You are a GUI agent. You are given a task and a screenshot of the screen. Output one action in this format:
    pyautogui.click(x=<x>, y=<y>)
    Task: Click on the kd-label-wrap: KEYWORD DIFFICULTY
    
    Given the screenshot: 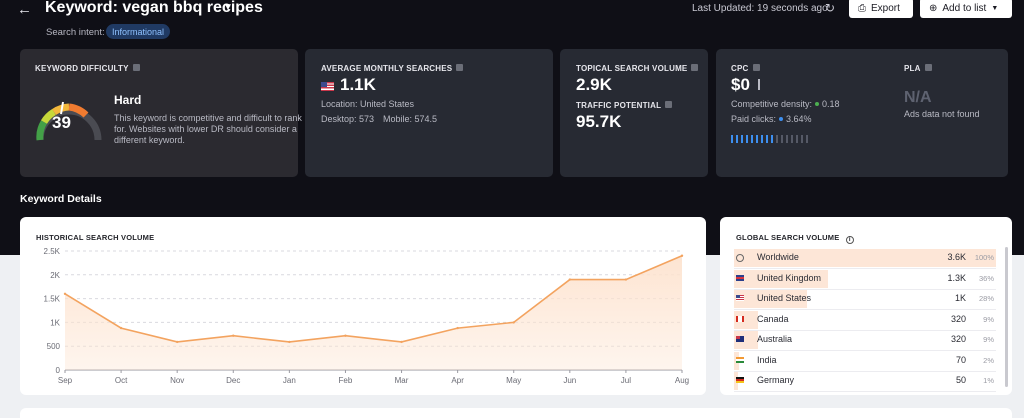 What is the action you would take?
    pyautogui.click(x=87, y=68)
    